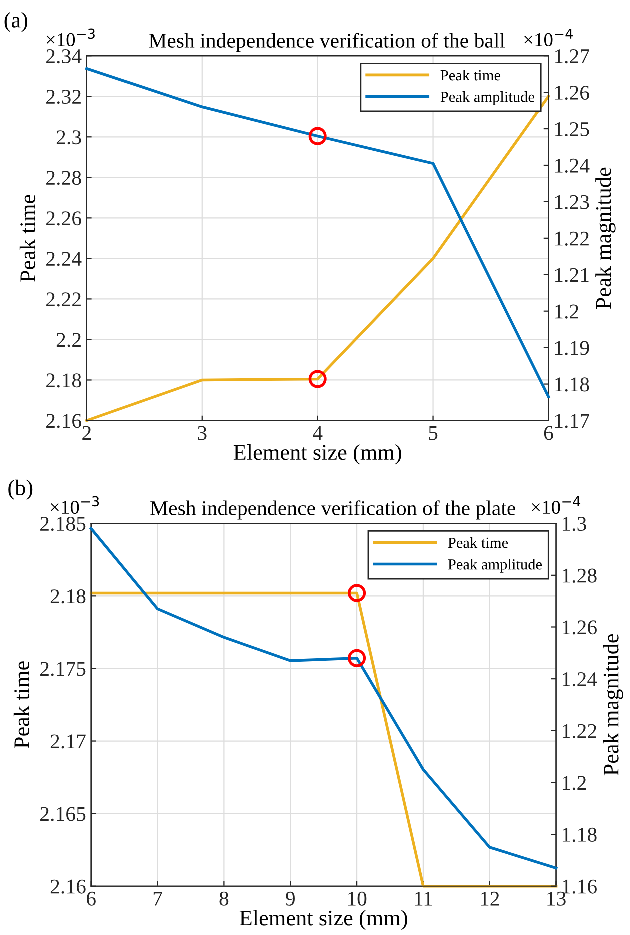  What do you see at coordinates (579, 887) in the screenshot?
I see `y2-tick-label: 1.16` at bounding box center [579, 887].